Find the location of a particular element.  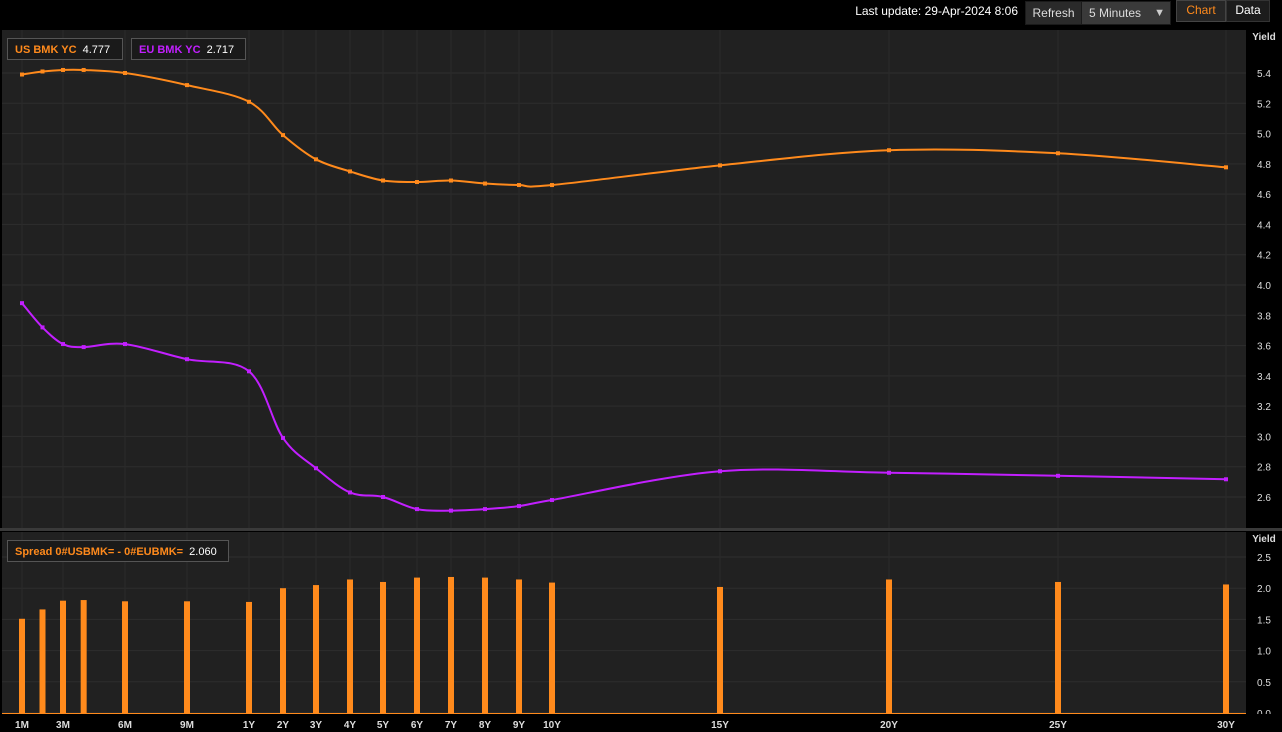

y-tick-label: 2.0 is located at coordinates (1264, 589).